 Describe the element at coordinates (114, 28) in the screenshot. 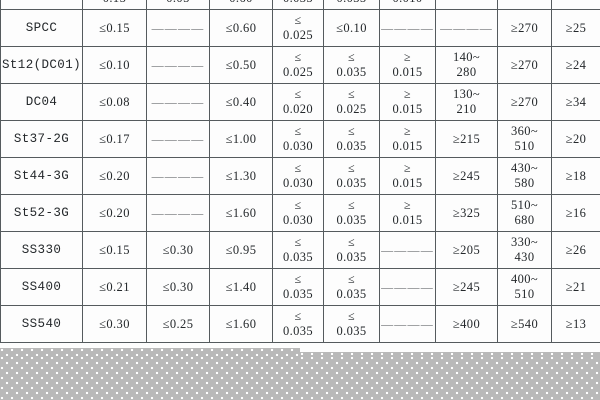

I see `value-cell: ≤0.15` at that location.